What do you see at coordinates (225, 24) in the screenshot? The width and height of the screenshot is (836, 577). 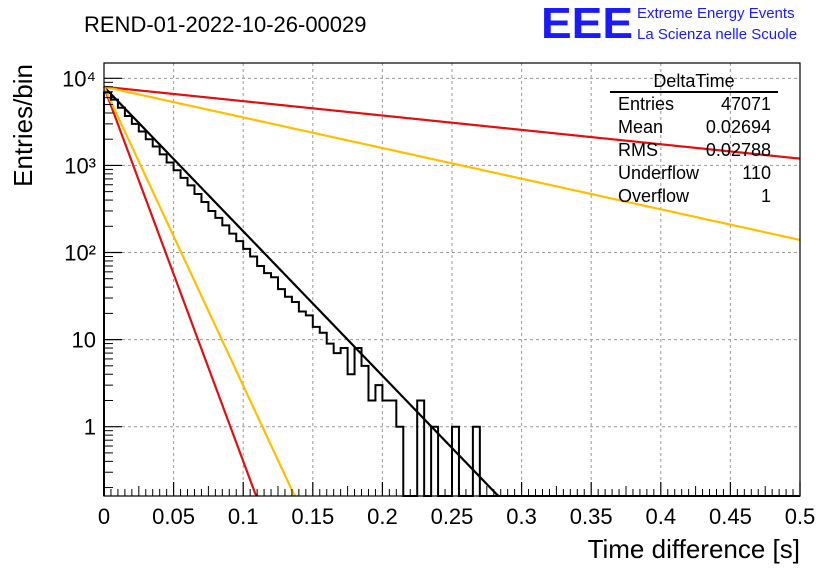 I see `chart-title: REND-01-2022-10-26-00029` at bounding box center [225, 24].